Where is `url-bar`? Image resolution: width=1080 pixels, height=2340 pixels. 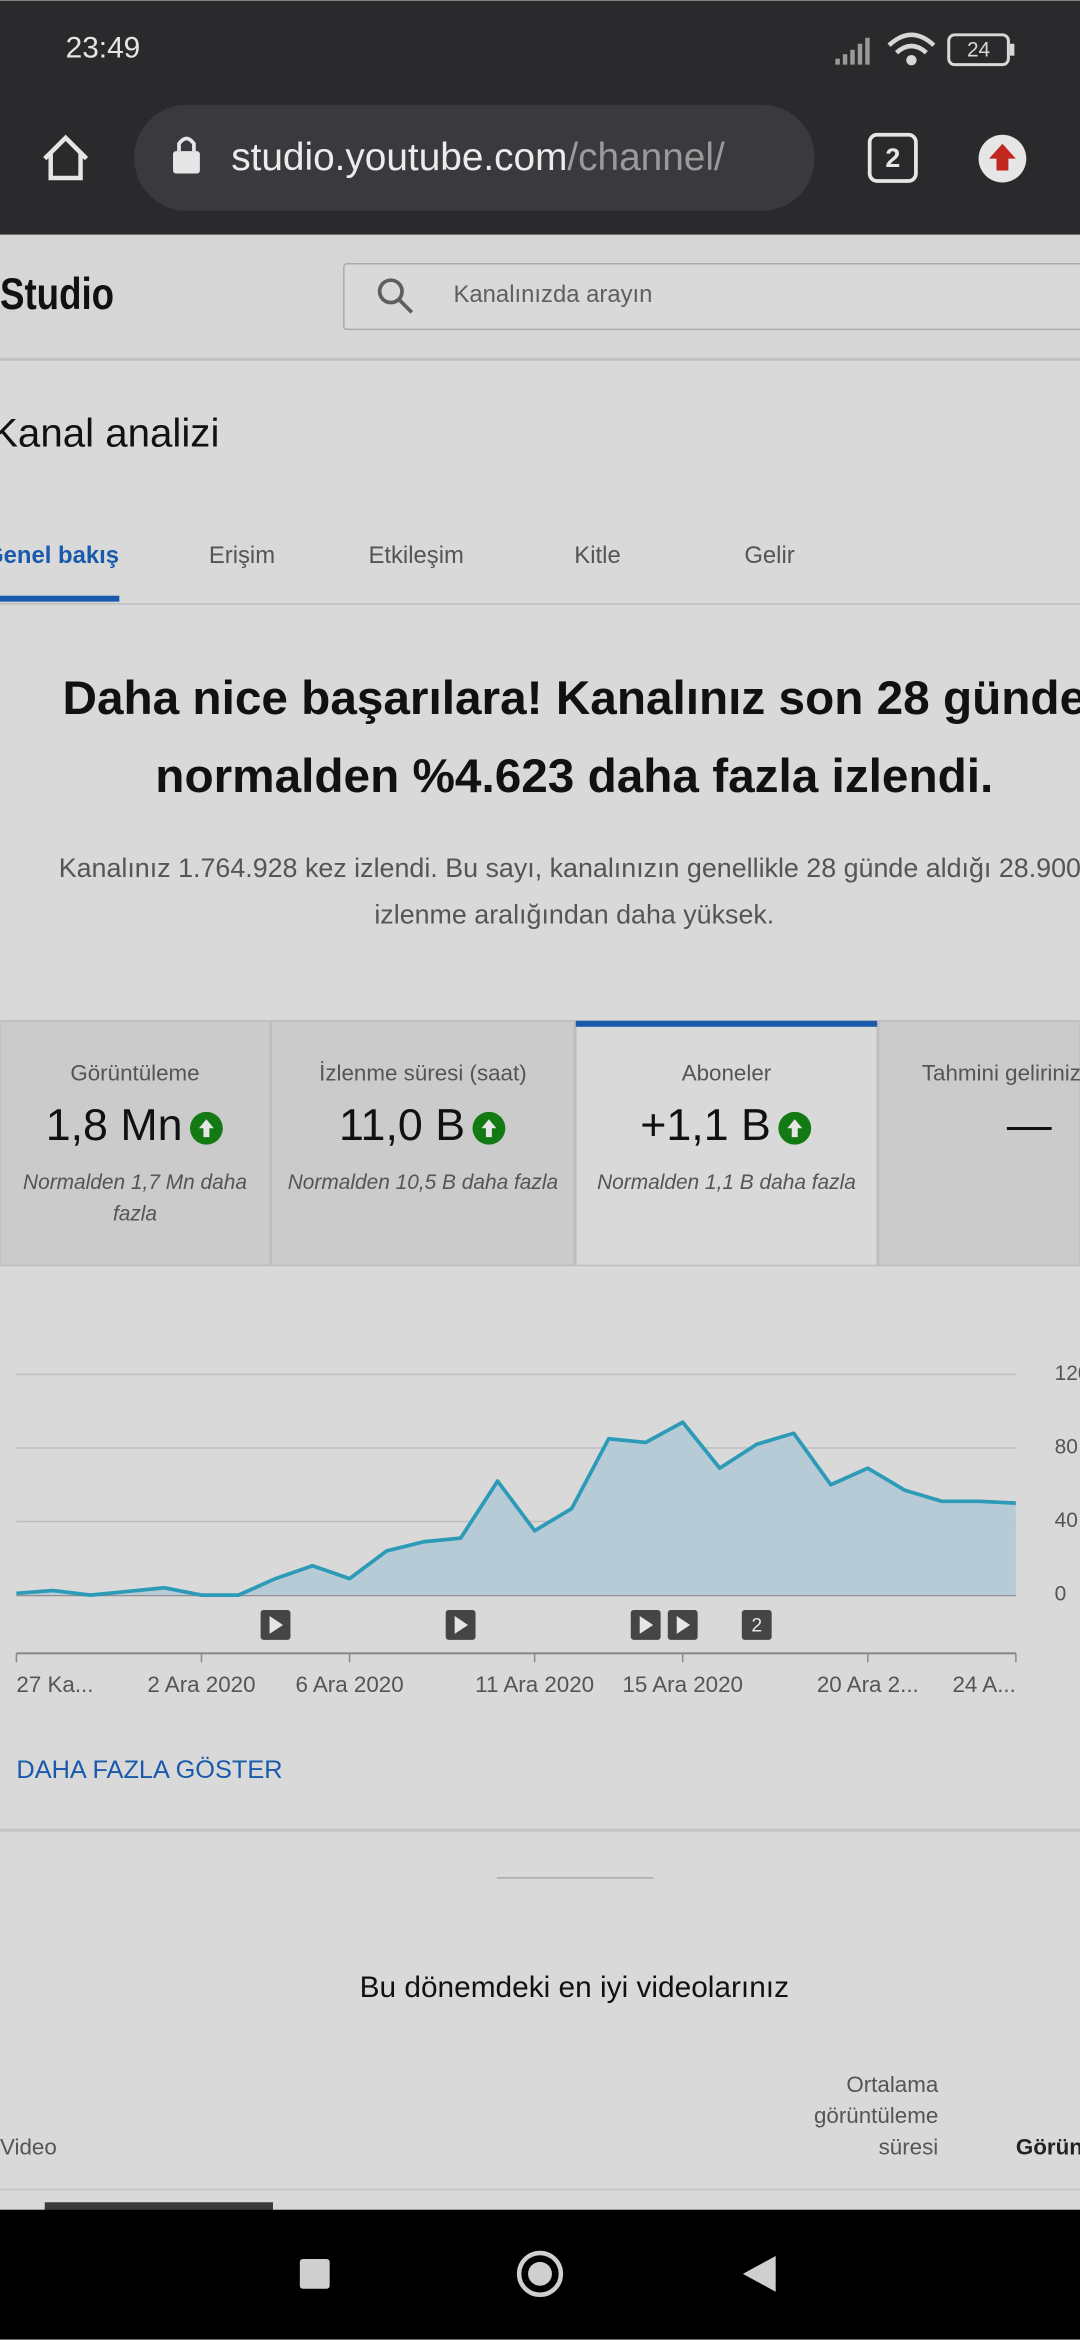 url-bar is located at coordinates (474, 157).